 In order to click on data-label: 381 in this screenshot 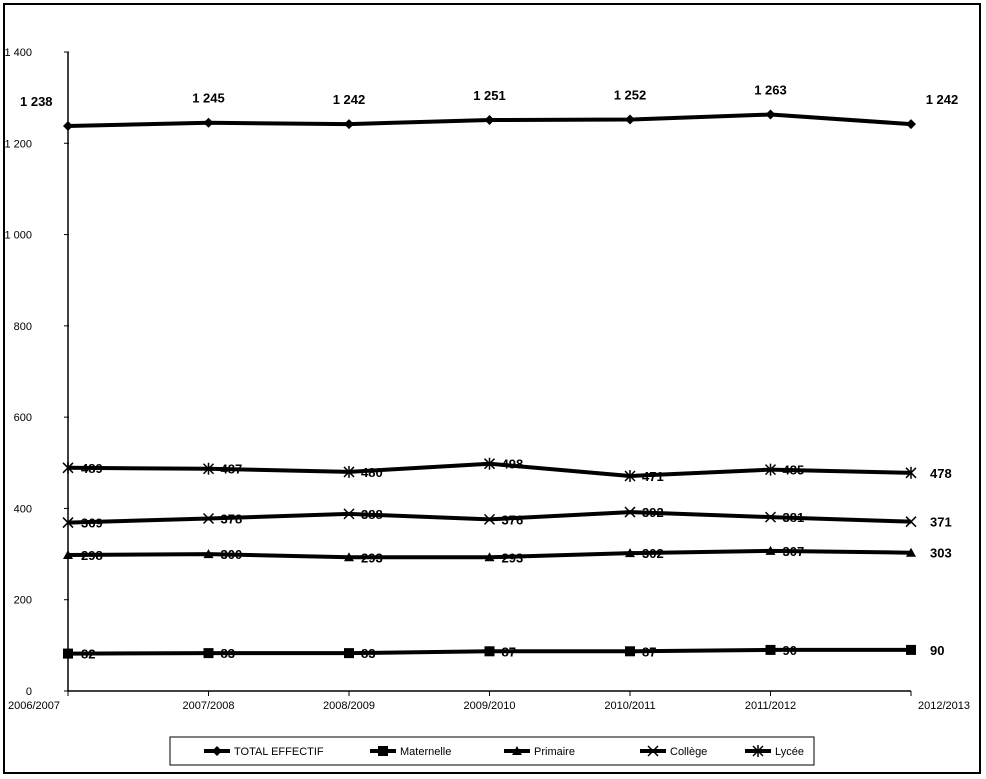, I will do `click(794, 517)`.